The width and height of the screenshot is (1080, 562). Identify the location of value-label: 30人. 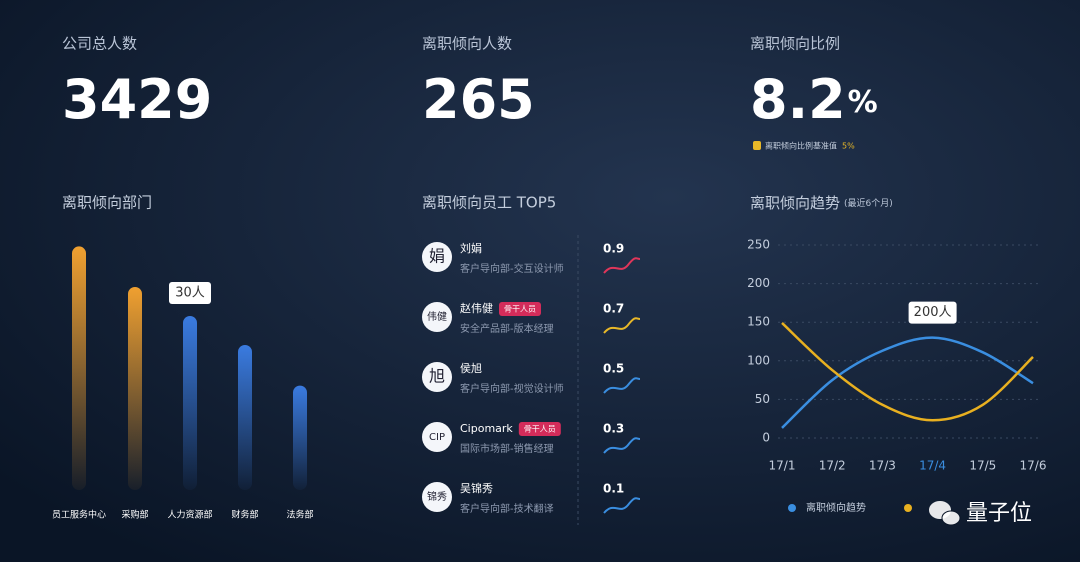
(190, 293).